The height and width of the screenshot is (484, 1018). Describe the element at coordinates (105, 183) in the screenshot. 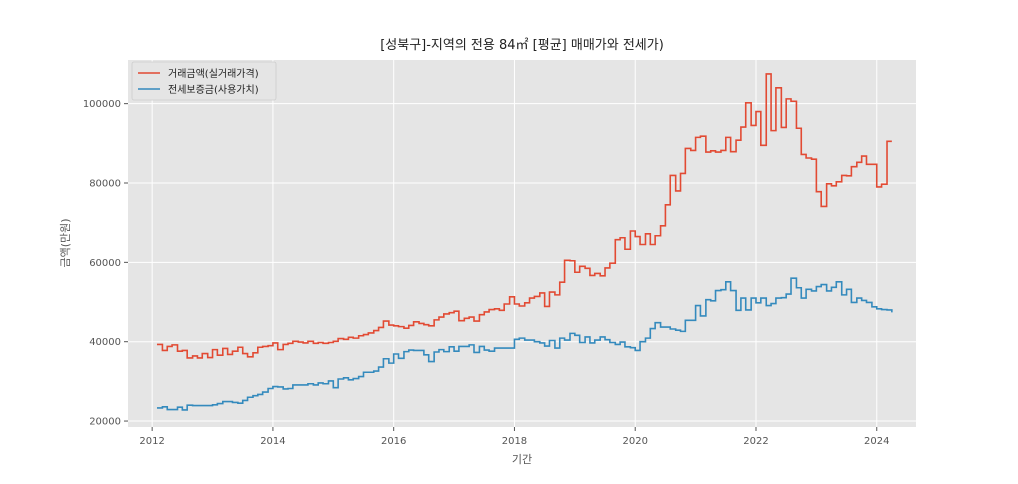

I see `y-tick-label: 80000` at that location.